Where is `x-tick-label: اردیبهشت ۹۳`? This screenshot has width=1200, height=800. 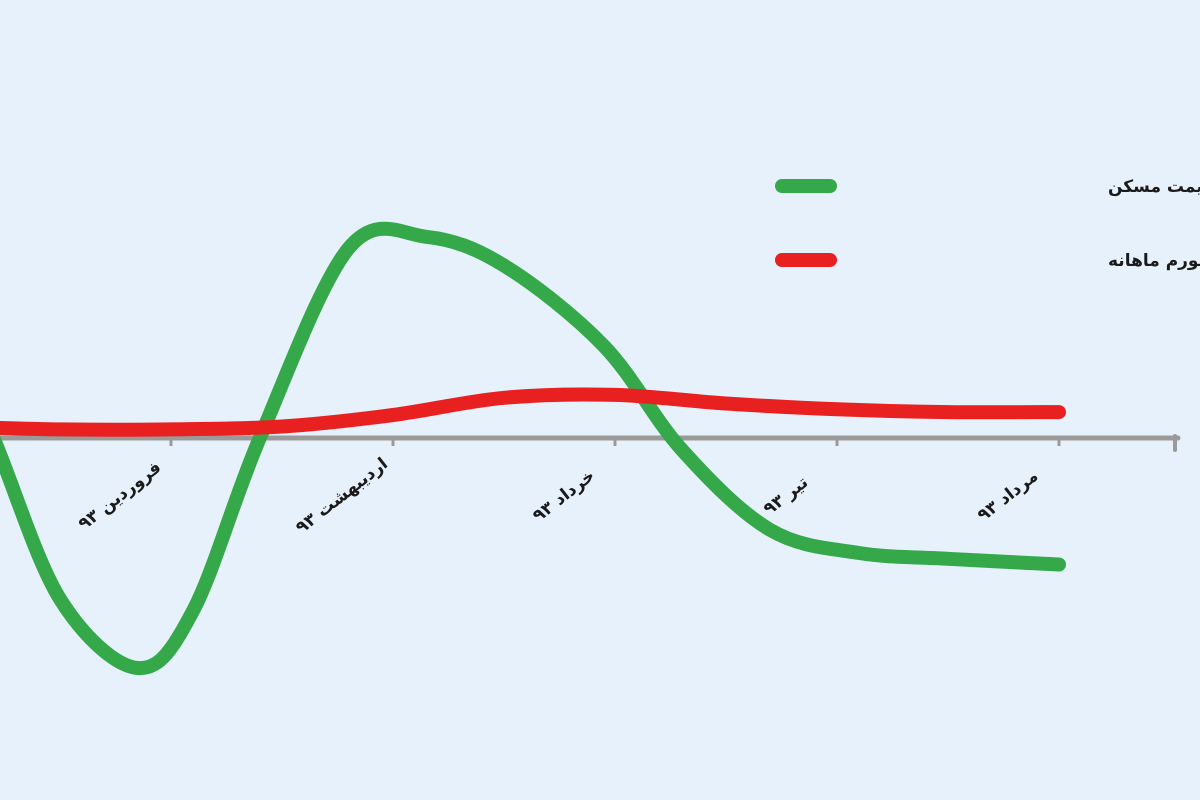
x-tick-label: اردیبهشت ۹۳ is located at coordinates (342, 496).